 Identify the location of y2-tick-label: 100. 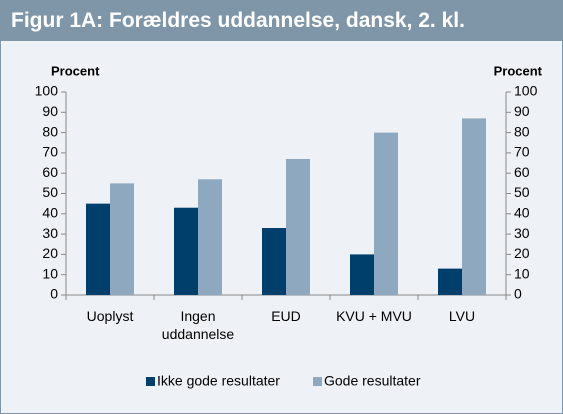
(526, 91).